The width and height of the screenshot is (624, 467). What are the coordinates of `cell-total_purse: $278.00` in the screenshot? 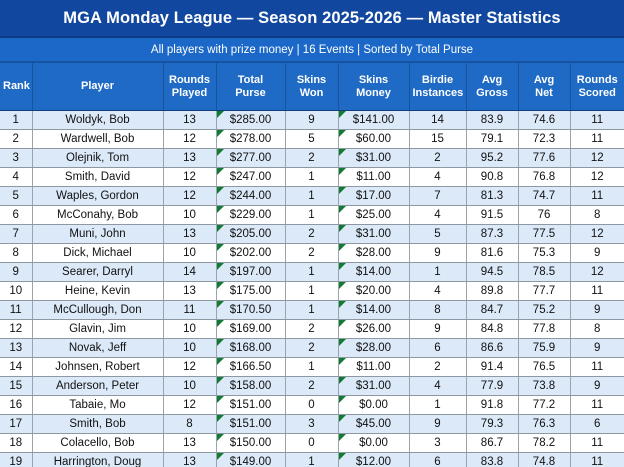 It's located at (251, 139).